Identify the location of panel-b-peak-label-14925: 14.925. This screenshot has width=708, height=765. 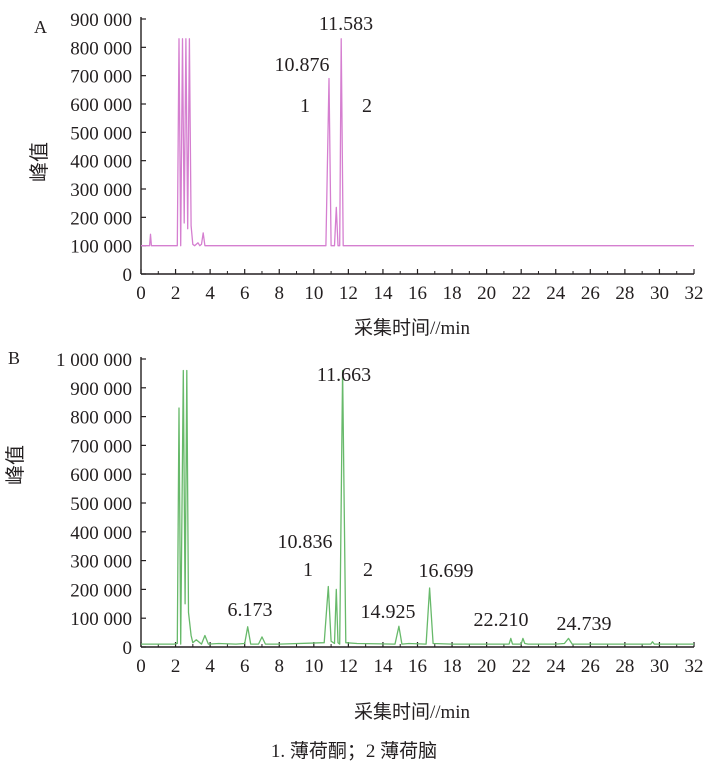
(388, 612).